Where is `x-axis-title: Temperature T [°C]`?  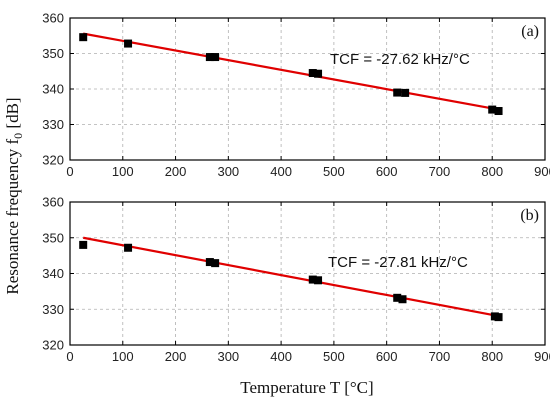 x-axis-title: Temperature T [°C] is located at coordinates (306, 387).